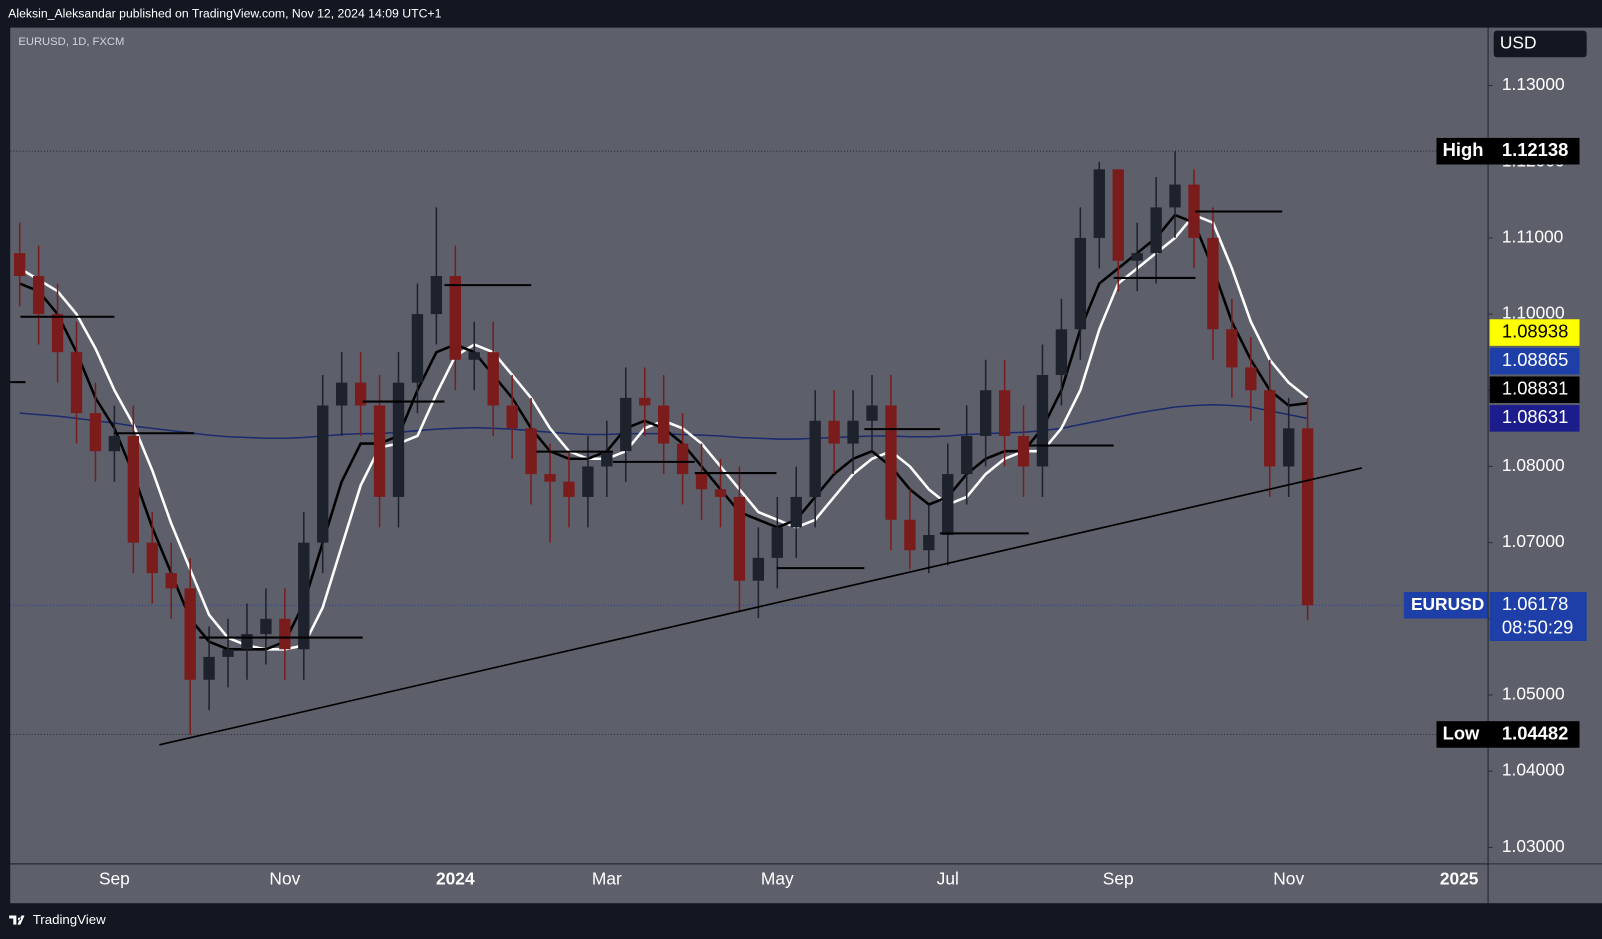 This screenshot has height=939, width=1602. I want to click on footer-logo, so click(17, 920).